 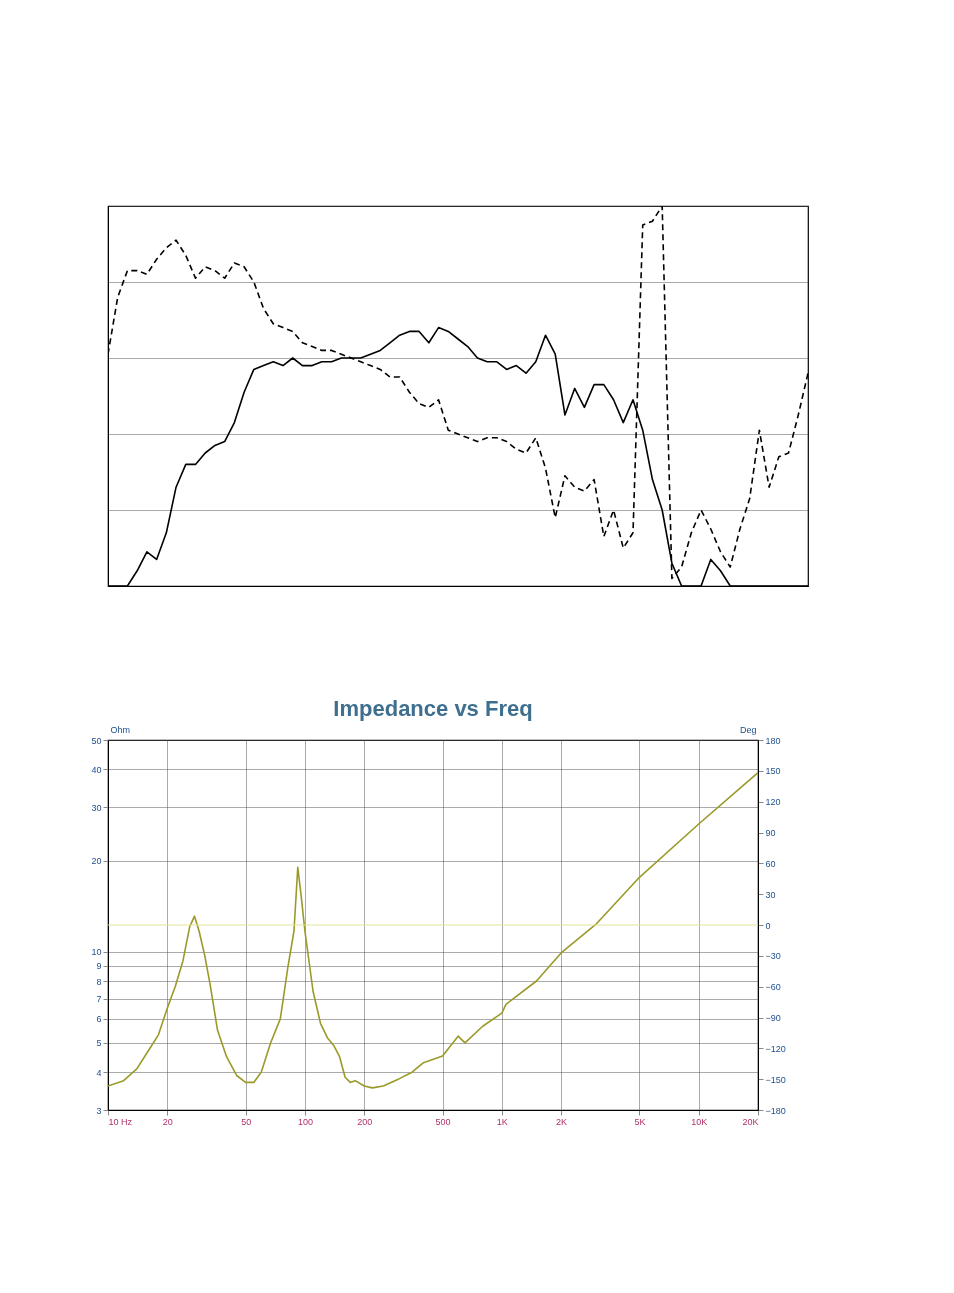 What do you see at coordinates (305, 1121) in the screenshot?
I see `x-tick-label: 100` at bounding box center [305, 1121].